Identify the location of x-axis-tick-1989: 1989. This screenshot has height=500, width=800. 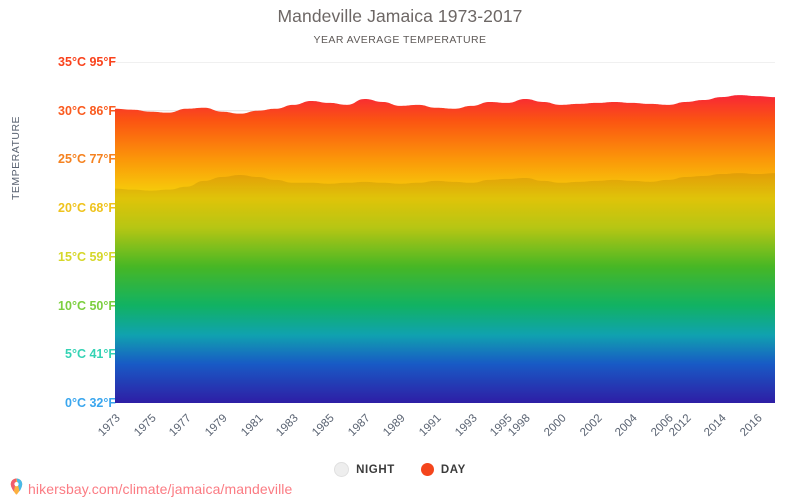
(395, 425).